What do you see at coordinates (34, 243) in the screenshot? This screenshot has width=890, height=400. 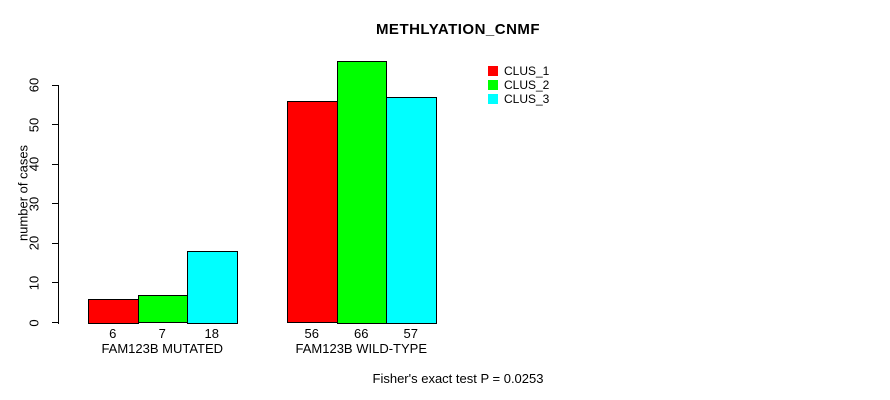 I see `y-tick-label: 20` at bounding box center [34, 243].